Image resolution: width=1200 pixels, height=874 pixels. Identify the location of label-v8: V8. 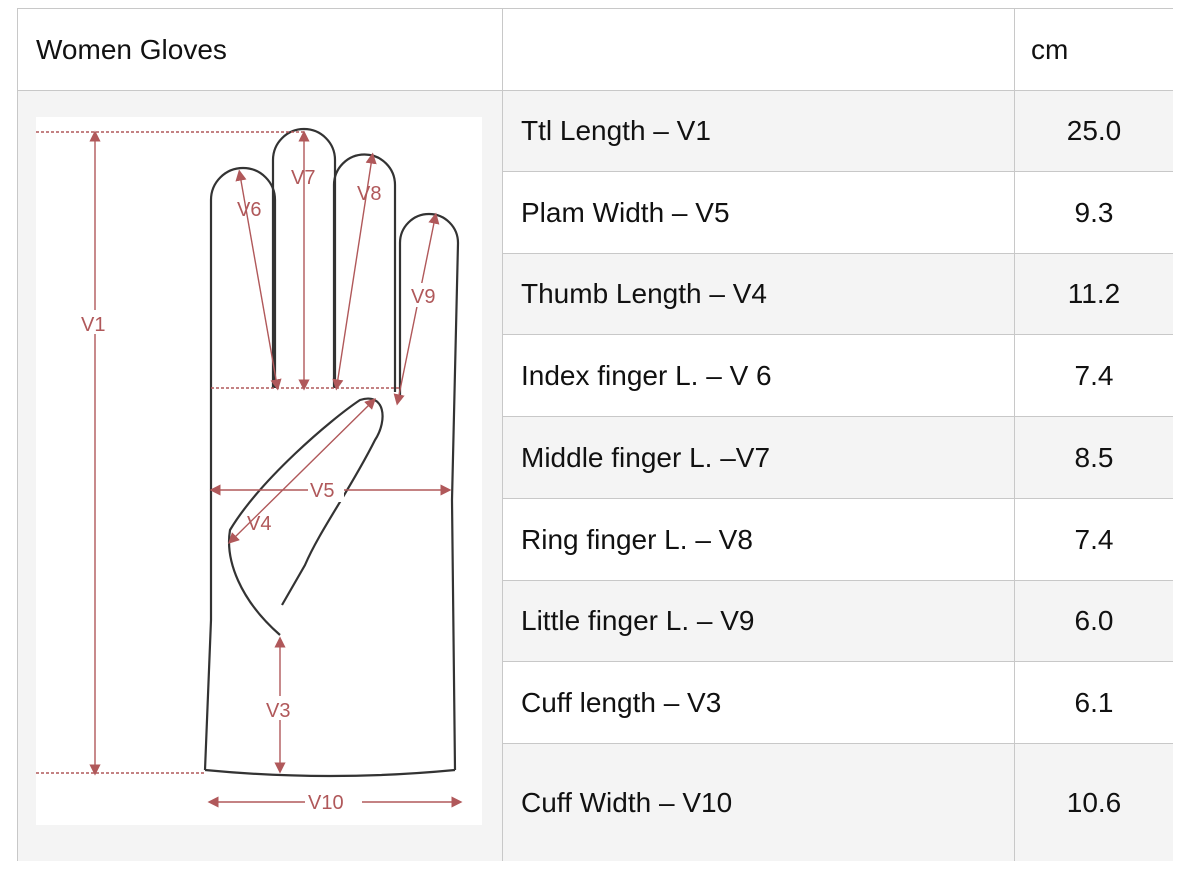
(369, 194).